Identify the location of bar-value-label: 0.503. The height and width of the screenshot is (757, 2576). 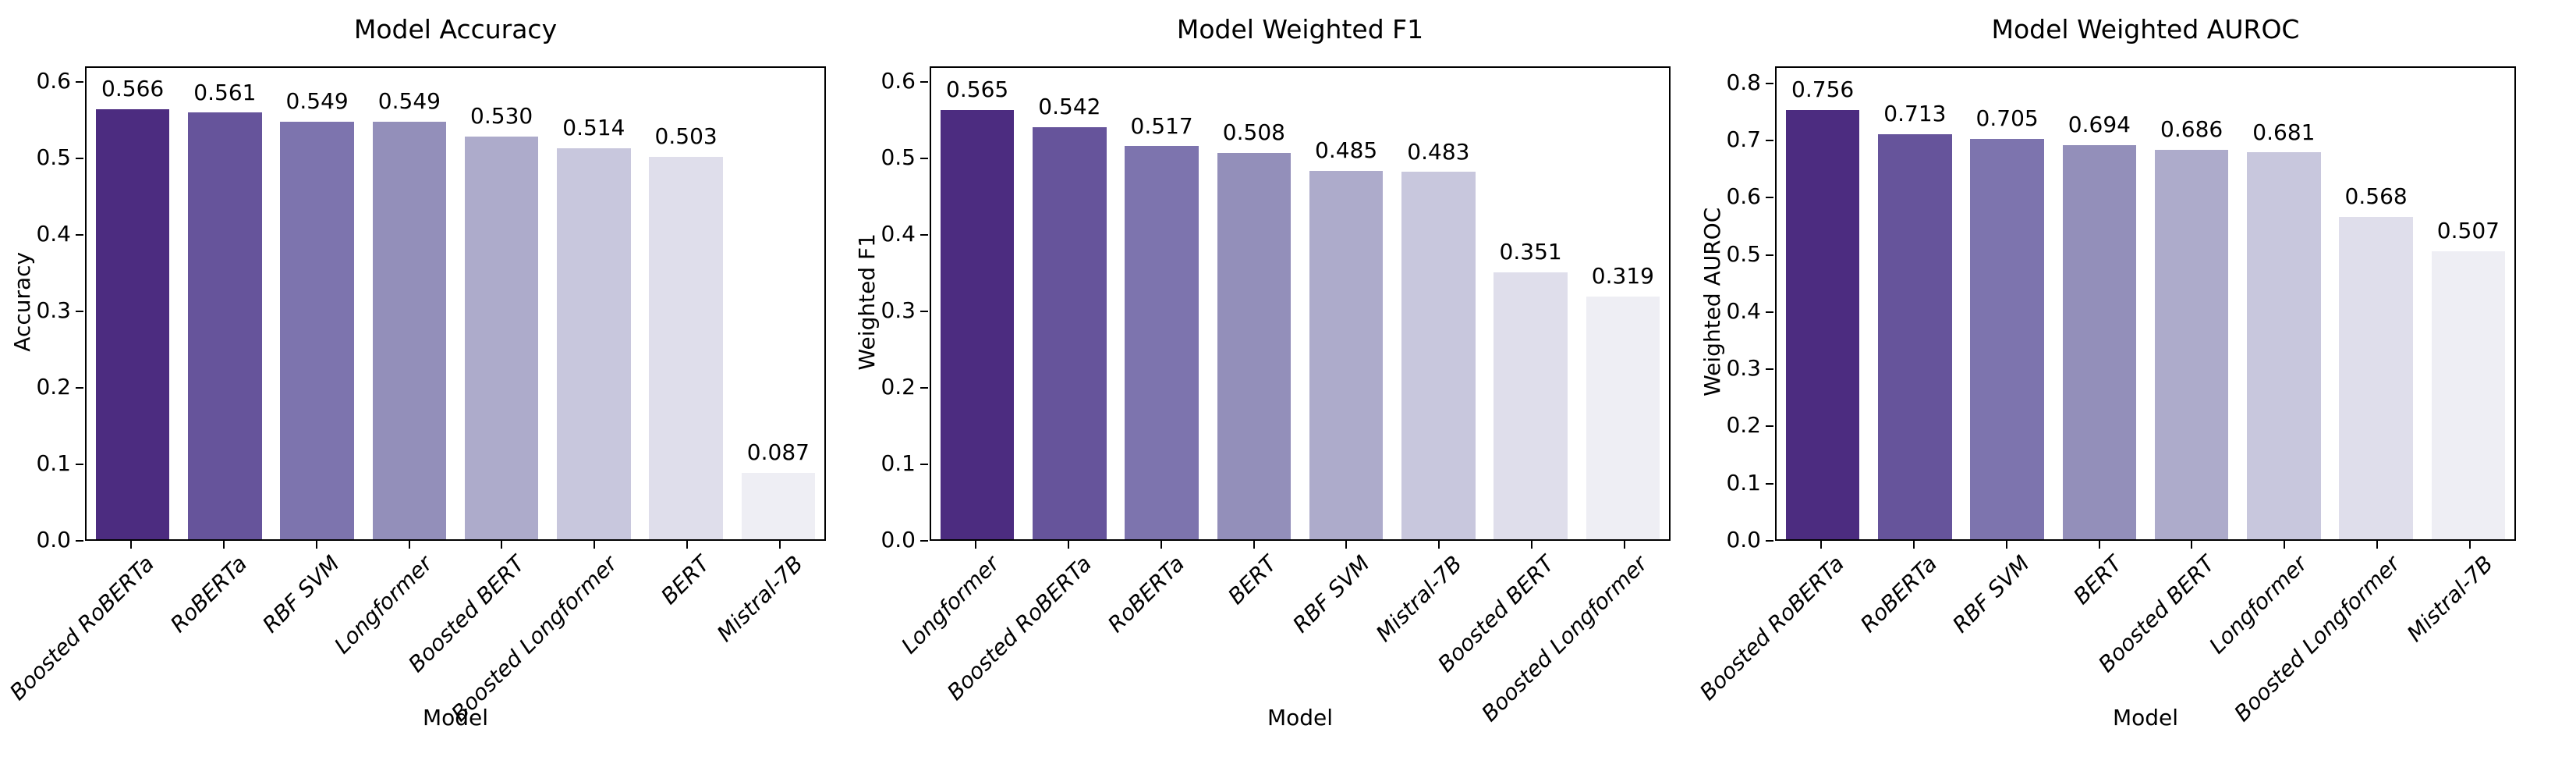
(686, 136).